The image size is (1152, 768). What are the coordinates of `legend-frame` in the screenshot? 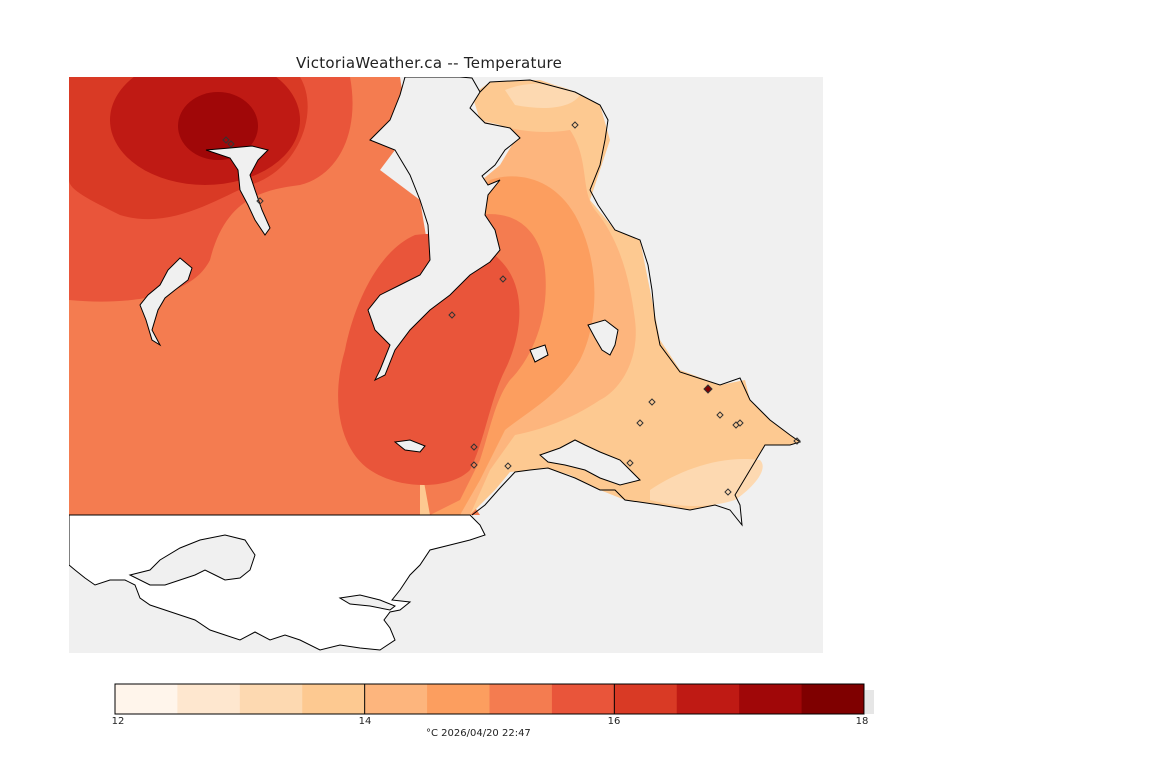 It's located at (489, 699).